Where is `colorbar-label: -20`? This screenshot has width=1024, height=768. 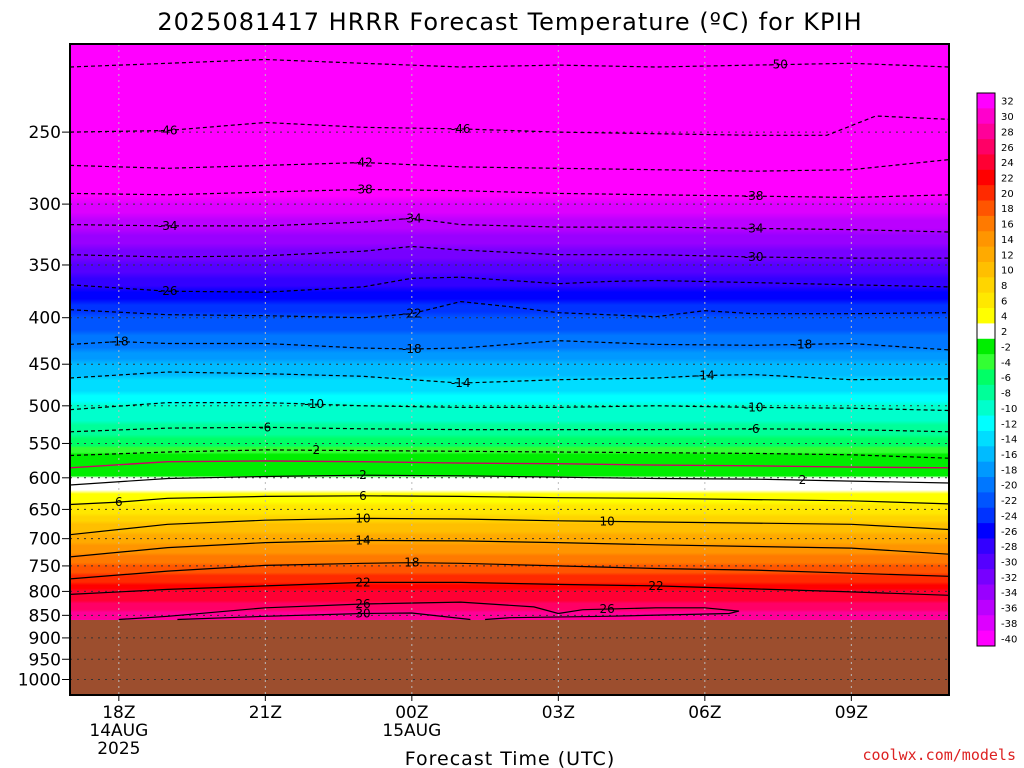 colorbar-label: -20 is located at coordinates (1009, 486).